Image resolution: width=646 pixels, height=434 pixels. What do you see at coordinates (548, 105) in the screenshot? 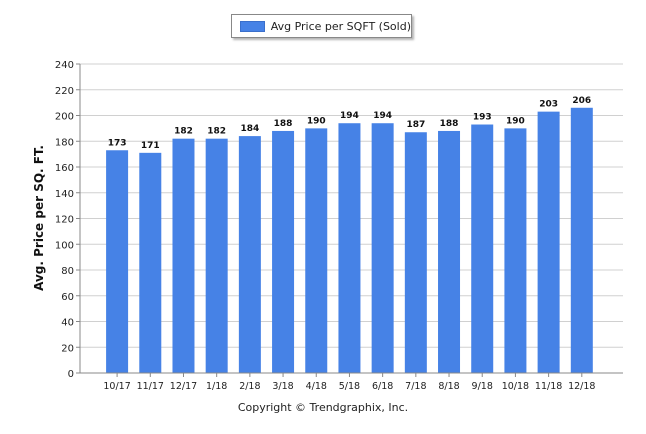
I see `bar-value-label: 203` at bounding box center [548, 105].